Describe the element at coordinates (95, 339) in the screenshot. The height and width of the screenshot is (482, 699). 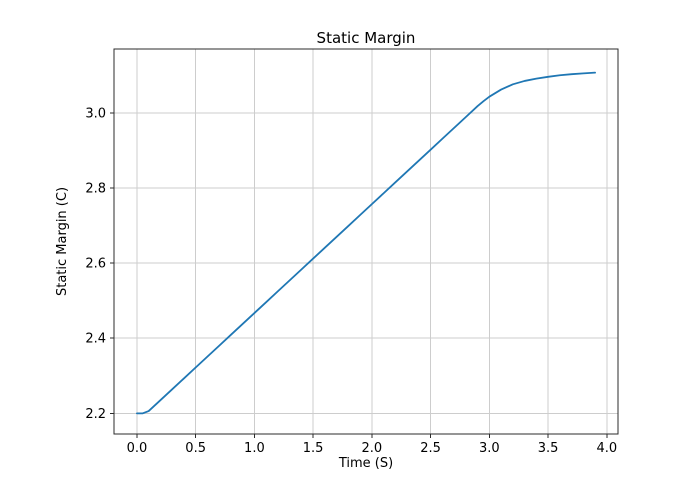
I see `y-tick-label: 2.4` at that location.